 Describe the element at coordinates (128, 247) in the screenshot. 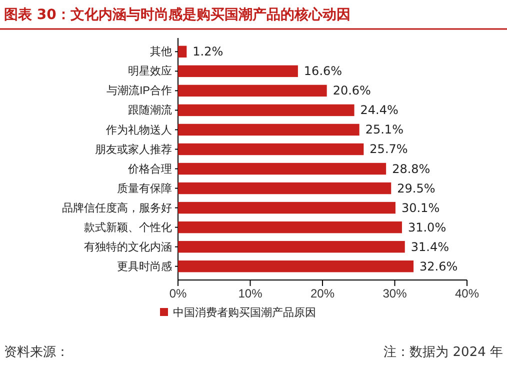

I see `y-tick-label: 有独特的文化内涵` at that location.